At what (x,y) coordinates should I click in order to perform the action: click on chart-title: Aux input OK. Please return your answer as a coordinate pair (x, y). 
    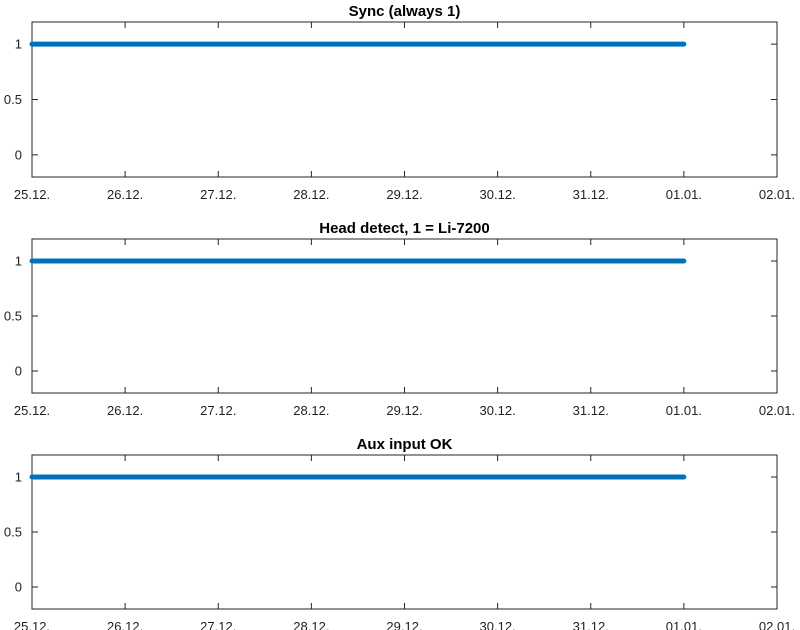
    Looking at the image, I should click on (405, 444).